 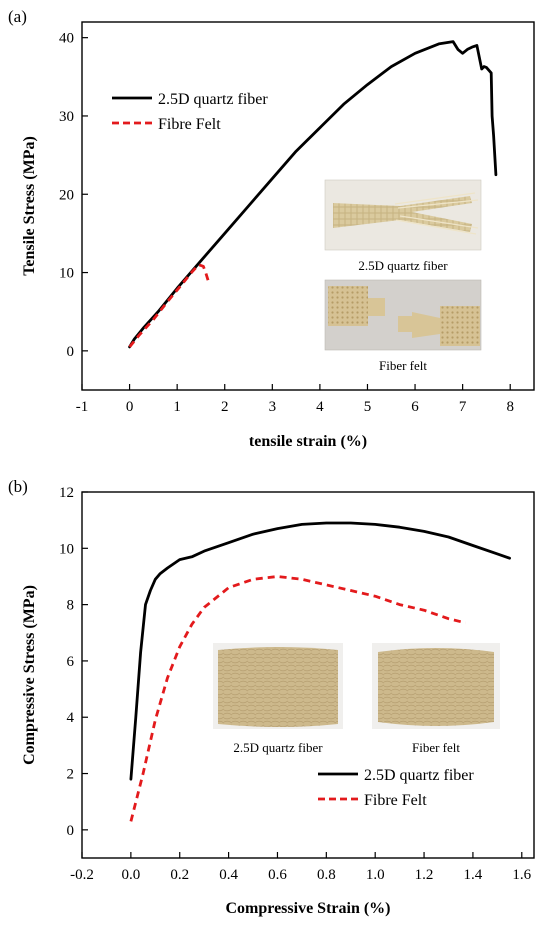 What do you see at coordinates (277, 875) in the screenshot?
I see `panel-b-x-tick-label: 0.6` at bounding box center [277, 875].